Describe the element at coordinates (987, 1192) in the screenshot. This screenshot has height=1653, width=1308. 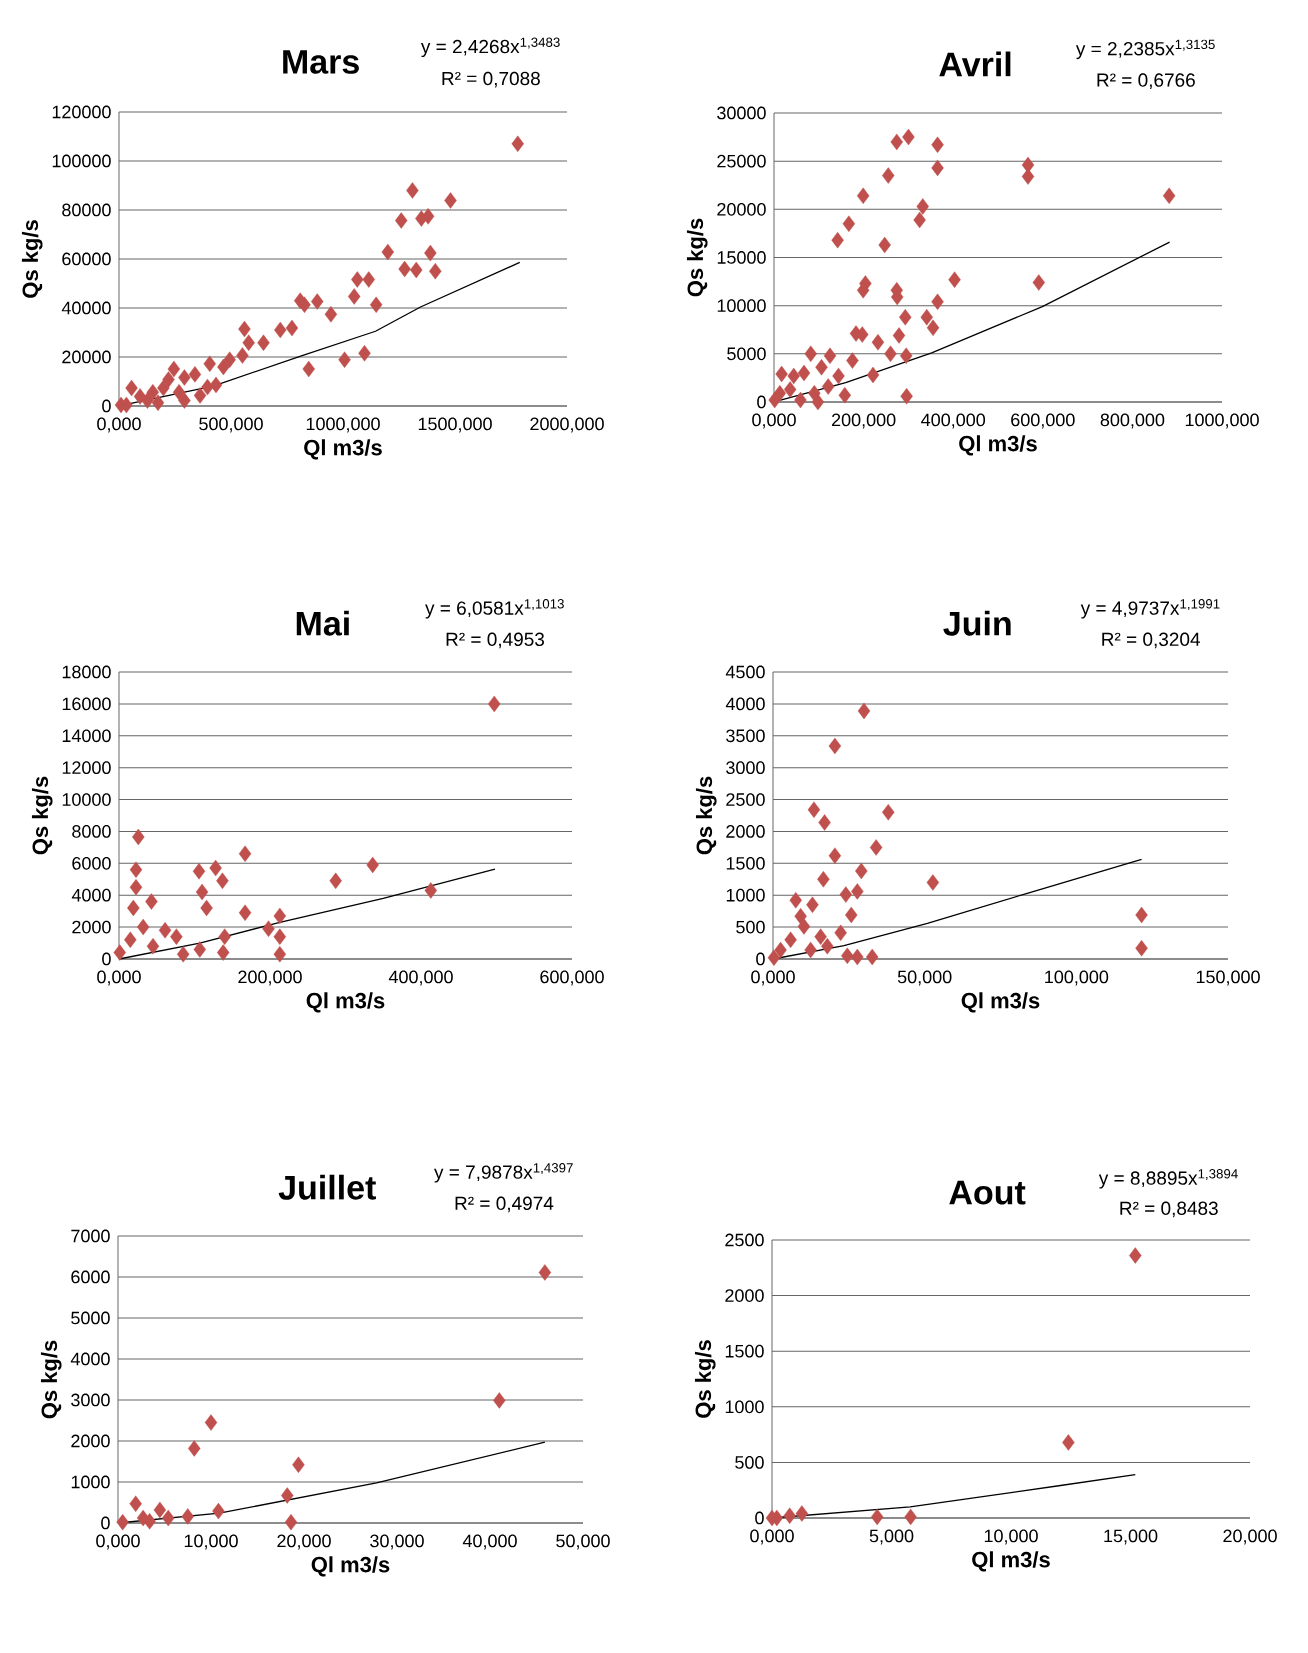
I see `chart-title: Aout` at that location.